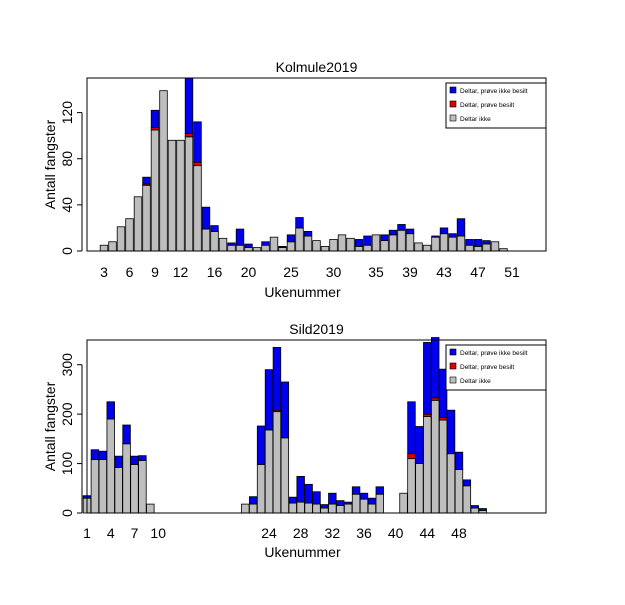 This screenshot has width=625, height=605. Describe the element at coordinates (104, 272) in the screenshot. I see `x-tick-label: 3` at that location.